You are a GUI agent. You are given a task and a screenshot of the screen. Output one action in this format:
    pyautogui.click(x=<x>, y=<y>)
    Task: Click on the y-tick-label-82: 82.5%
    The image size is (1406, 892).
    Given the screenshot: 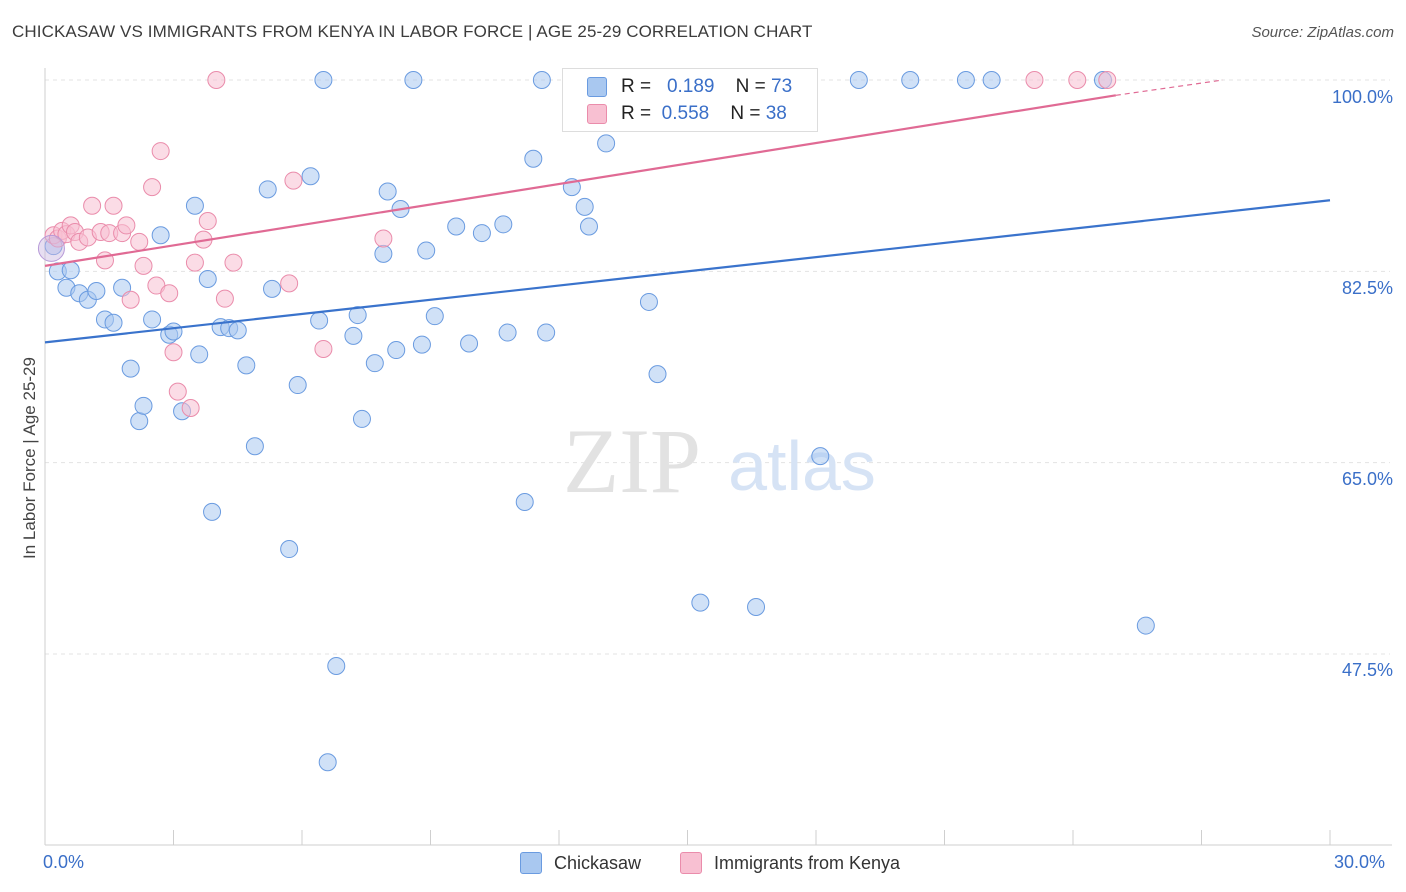 What is the action you would take?
    pyautogui.click(x=1367, y=288)
    